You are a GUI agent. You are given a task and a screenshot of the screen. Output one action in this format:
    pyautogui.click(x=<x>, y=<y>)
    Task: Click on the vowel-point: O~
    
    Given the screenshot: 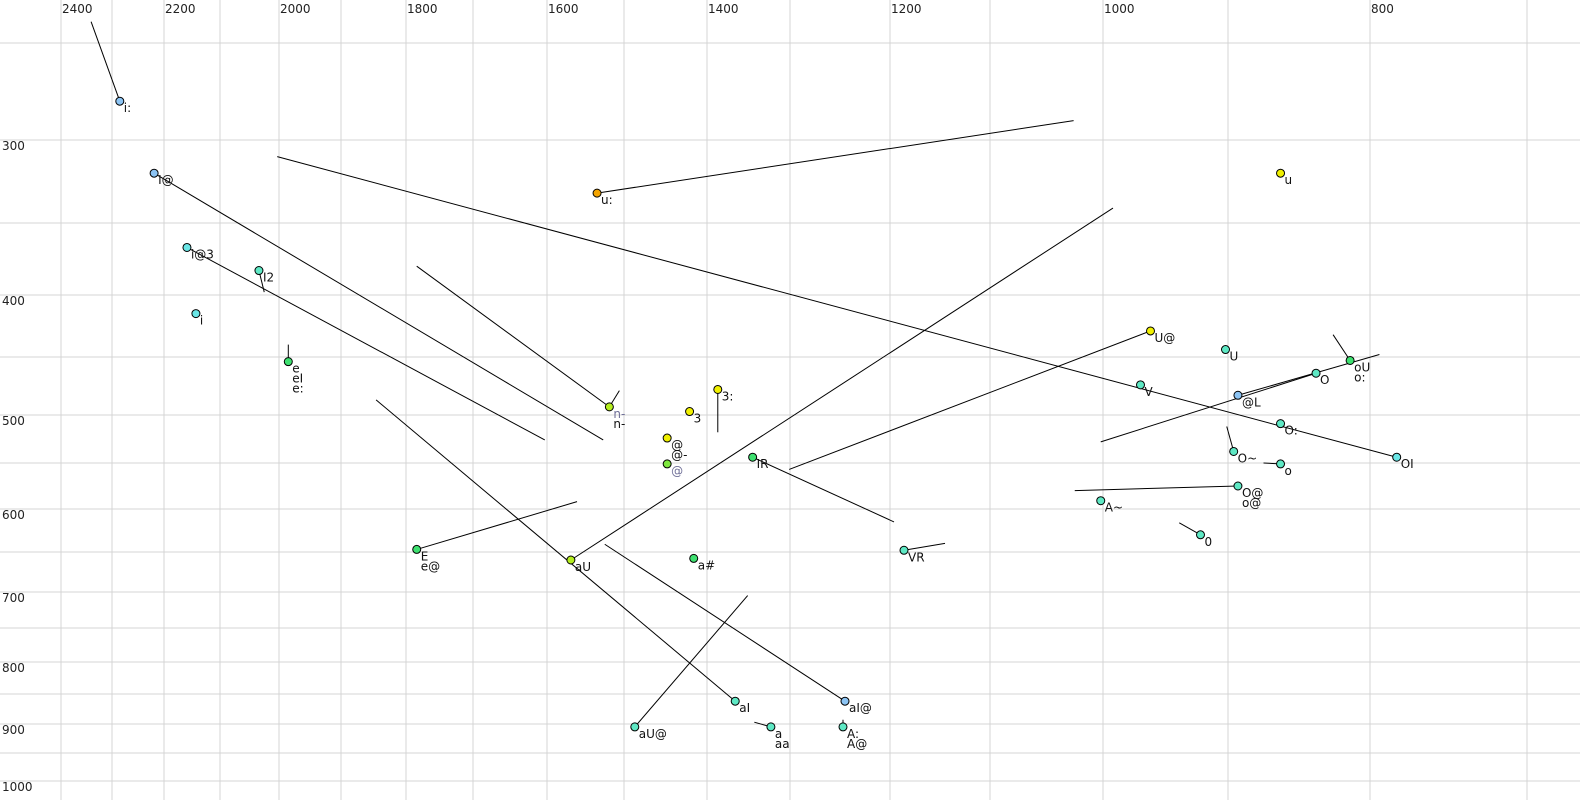 What is the action you would take?
    pyautogui.click(x=1243, y=455)
    